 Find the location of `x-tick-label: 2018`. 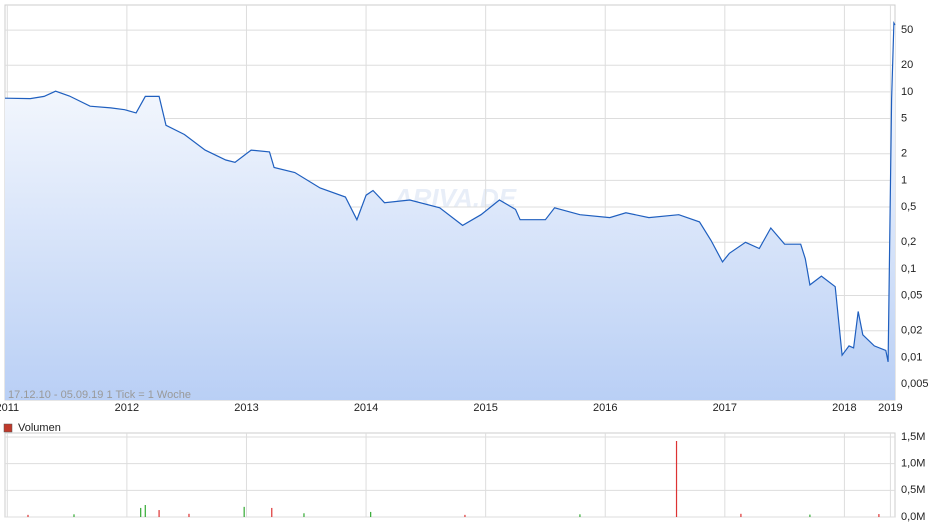

x-tick-label: 2018 is located at coordinates (844, 408).